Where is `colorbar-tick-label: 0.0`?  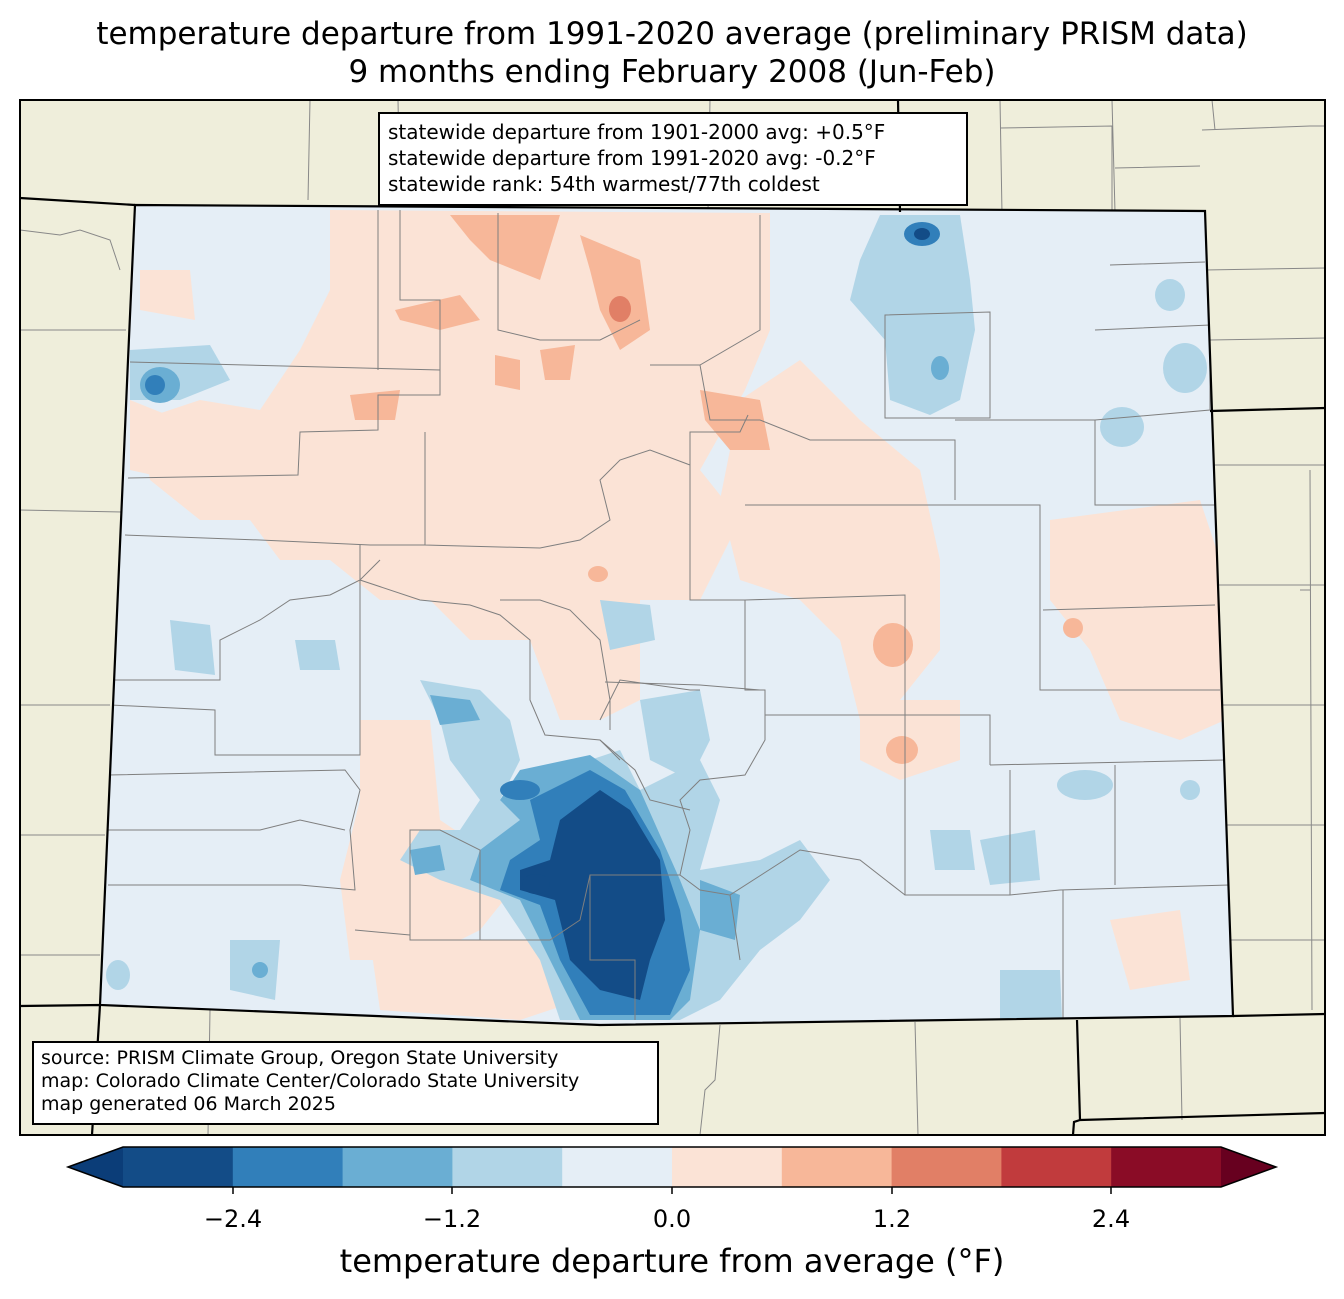 colorbar-tick-label: 0.0 is located at coordinates (672, 1219).